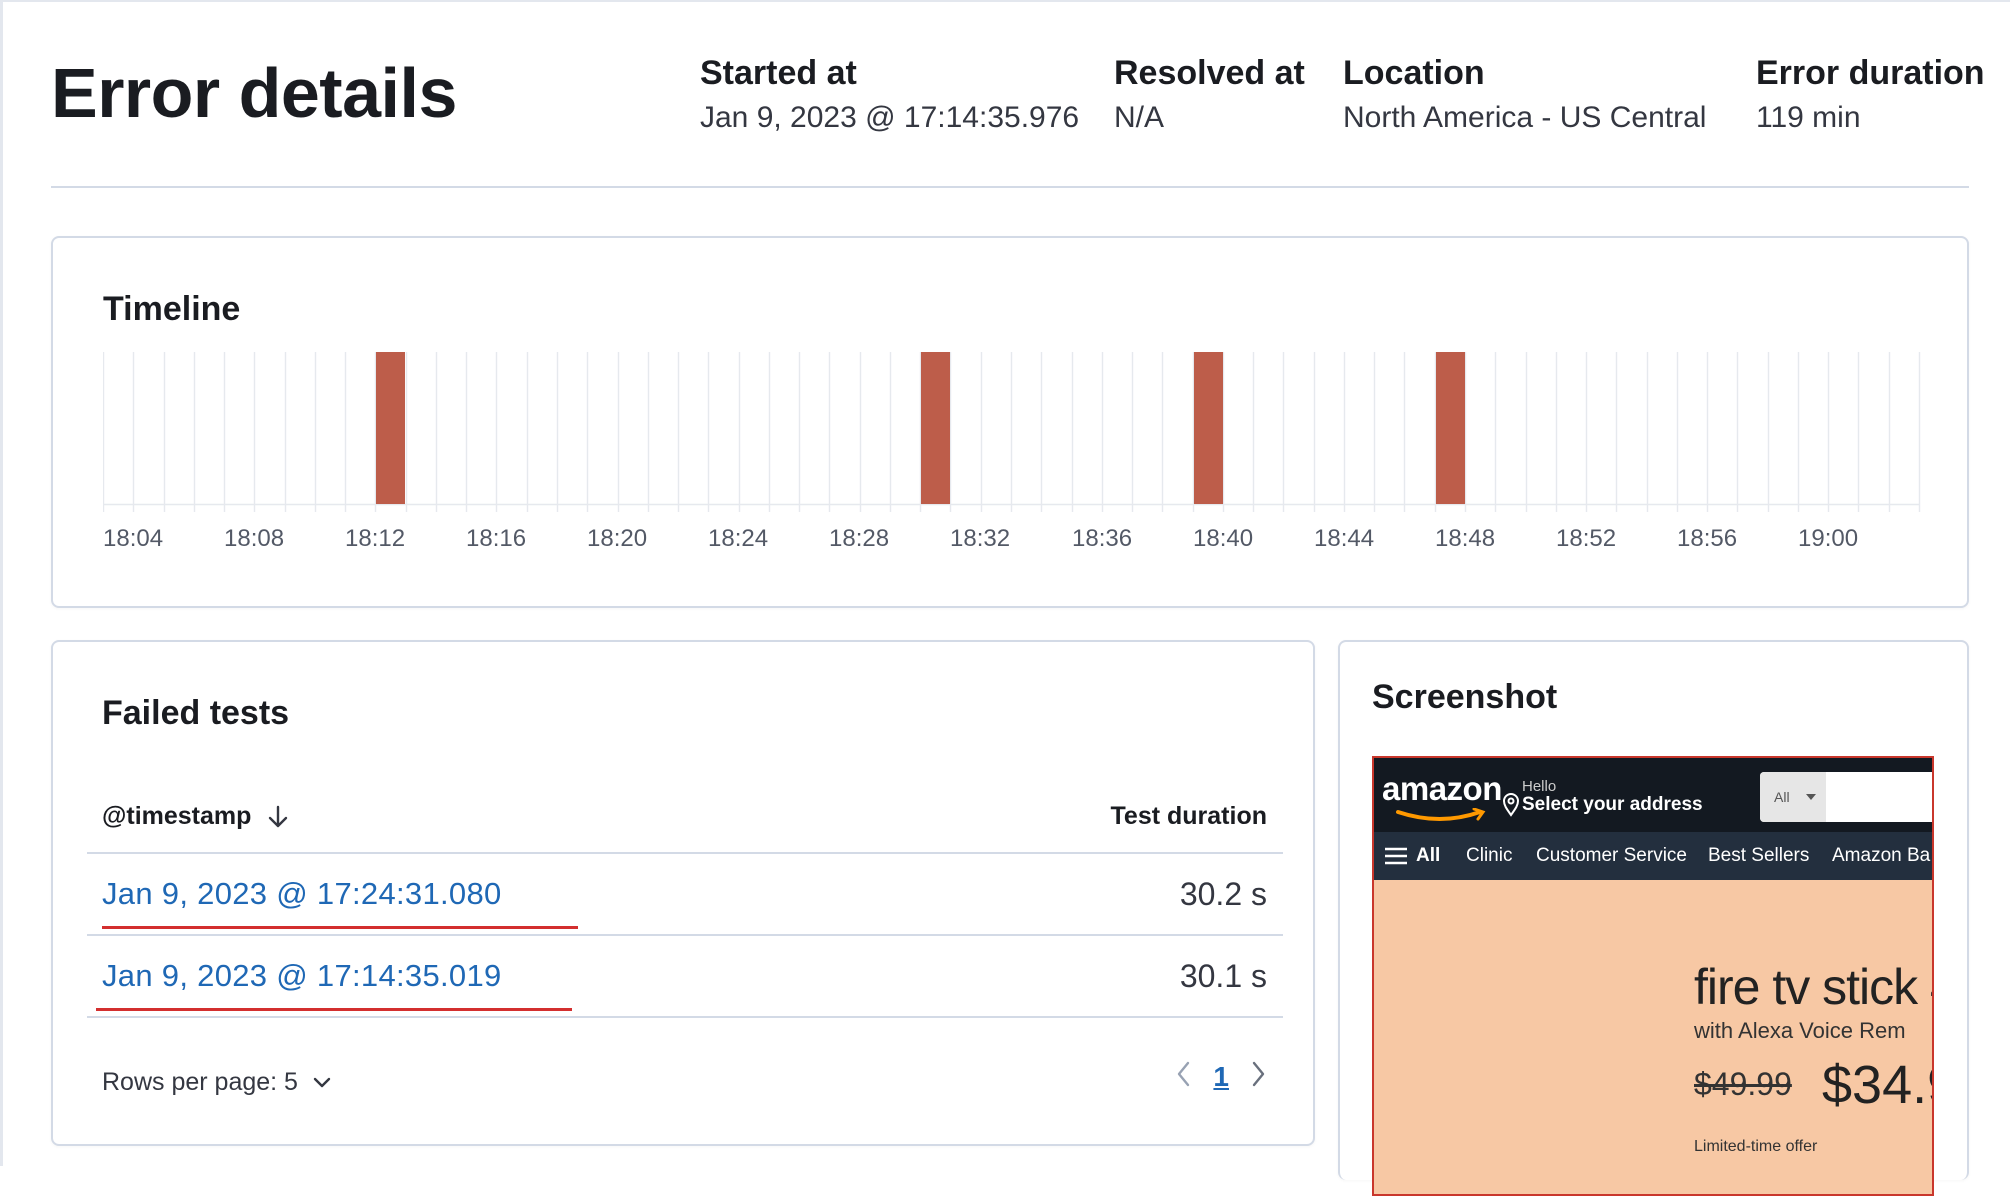 This screenshot has width=2012, height=1196. What do you see at coordinates (1611, 855) in the screenshot?
I see `nav-item-customer-service: Customer Service` at bounding box center [1611, 855].